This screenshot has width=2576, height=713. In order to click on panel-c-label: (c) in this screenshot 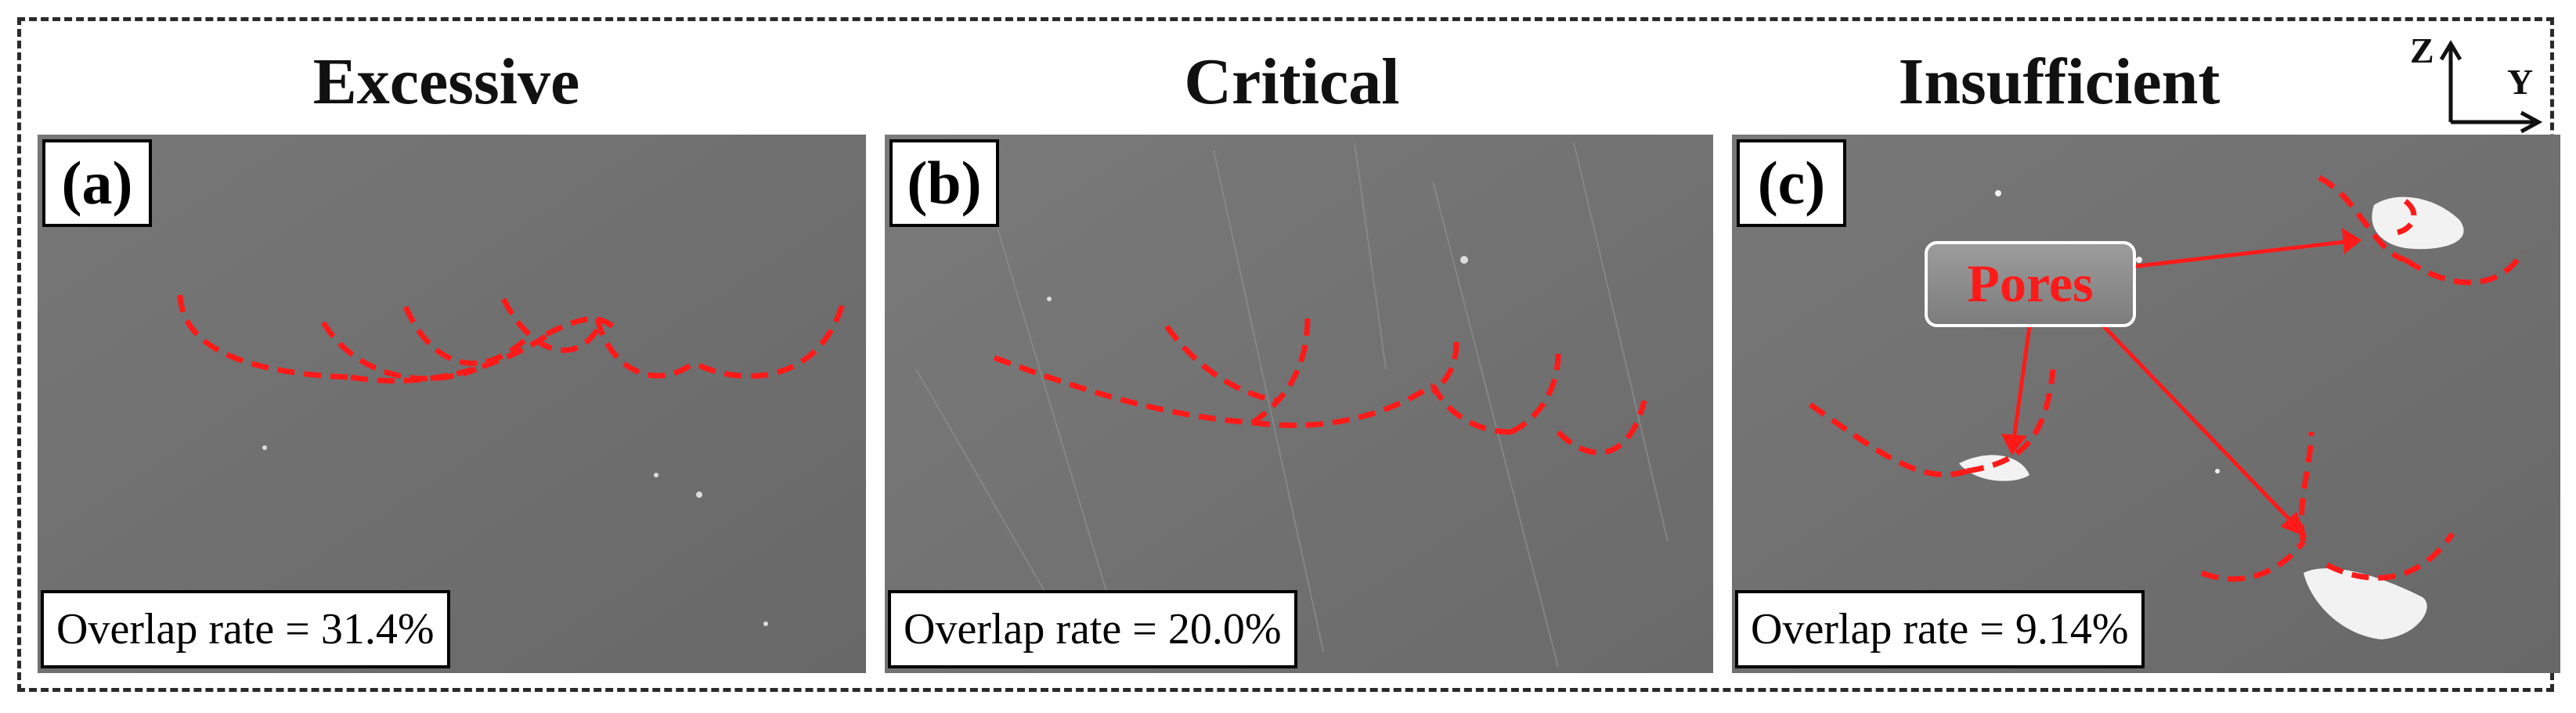, I will do `click(1792, 183)`.